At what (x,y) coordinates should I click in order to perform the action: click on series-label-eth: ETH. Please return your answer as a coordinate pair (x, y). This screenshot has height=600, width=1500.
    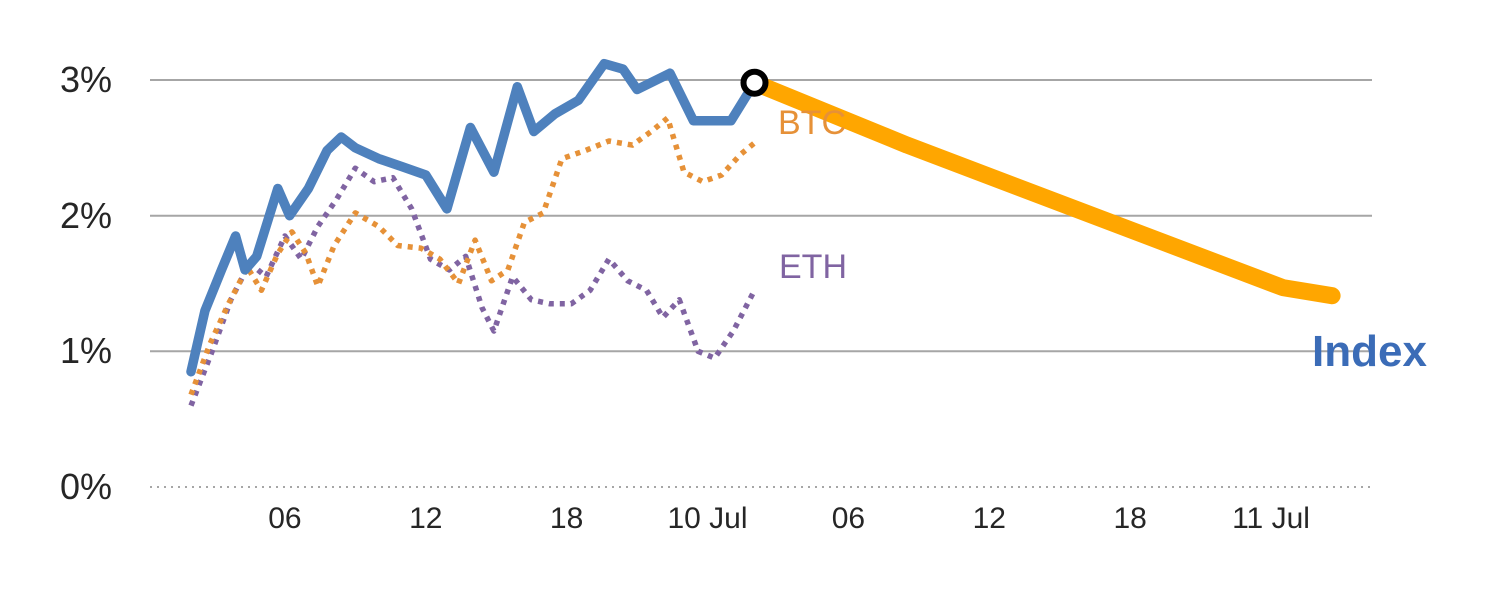
    Looking at the image, I should click on (813, 267).